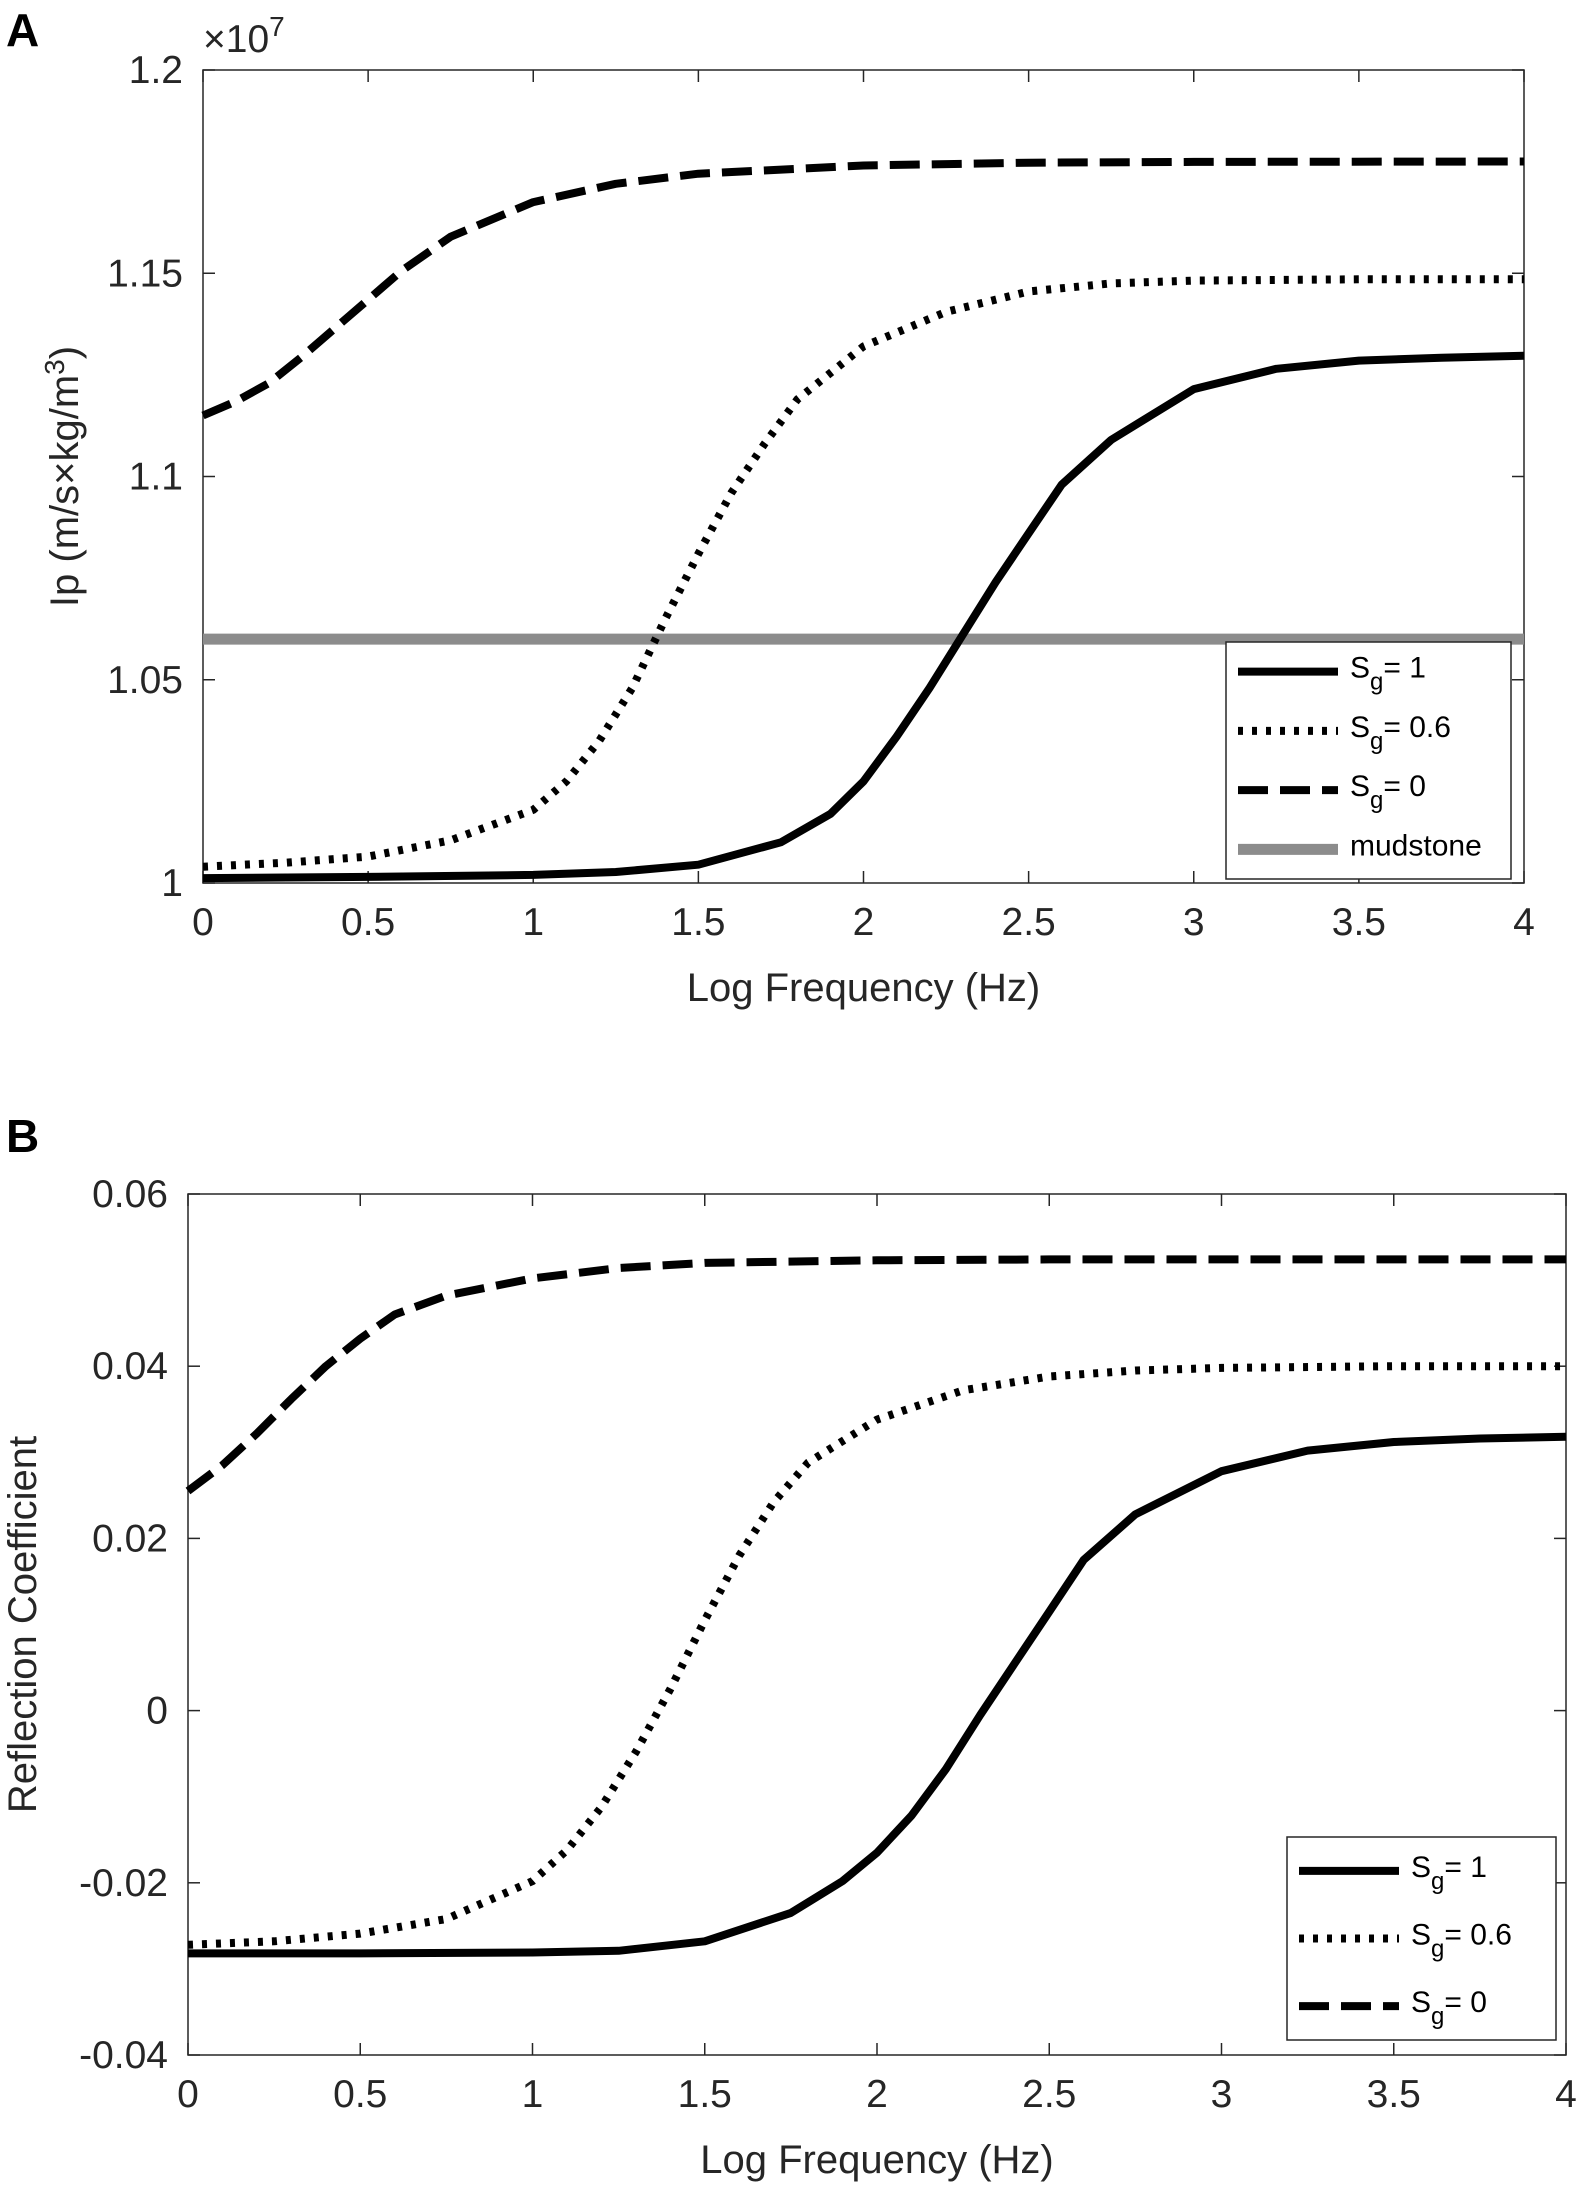 Image resolution: width=1589 pixels, height=2189 pixels. Describe the element at coordinates (65, 352) in the screenshot. I see `y-axis-label-end: )` at that location.